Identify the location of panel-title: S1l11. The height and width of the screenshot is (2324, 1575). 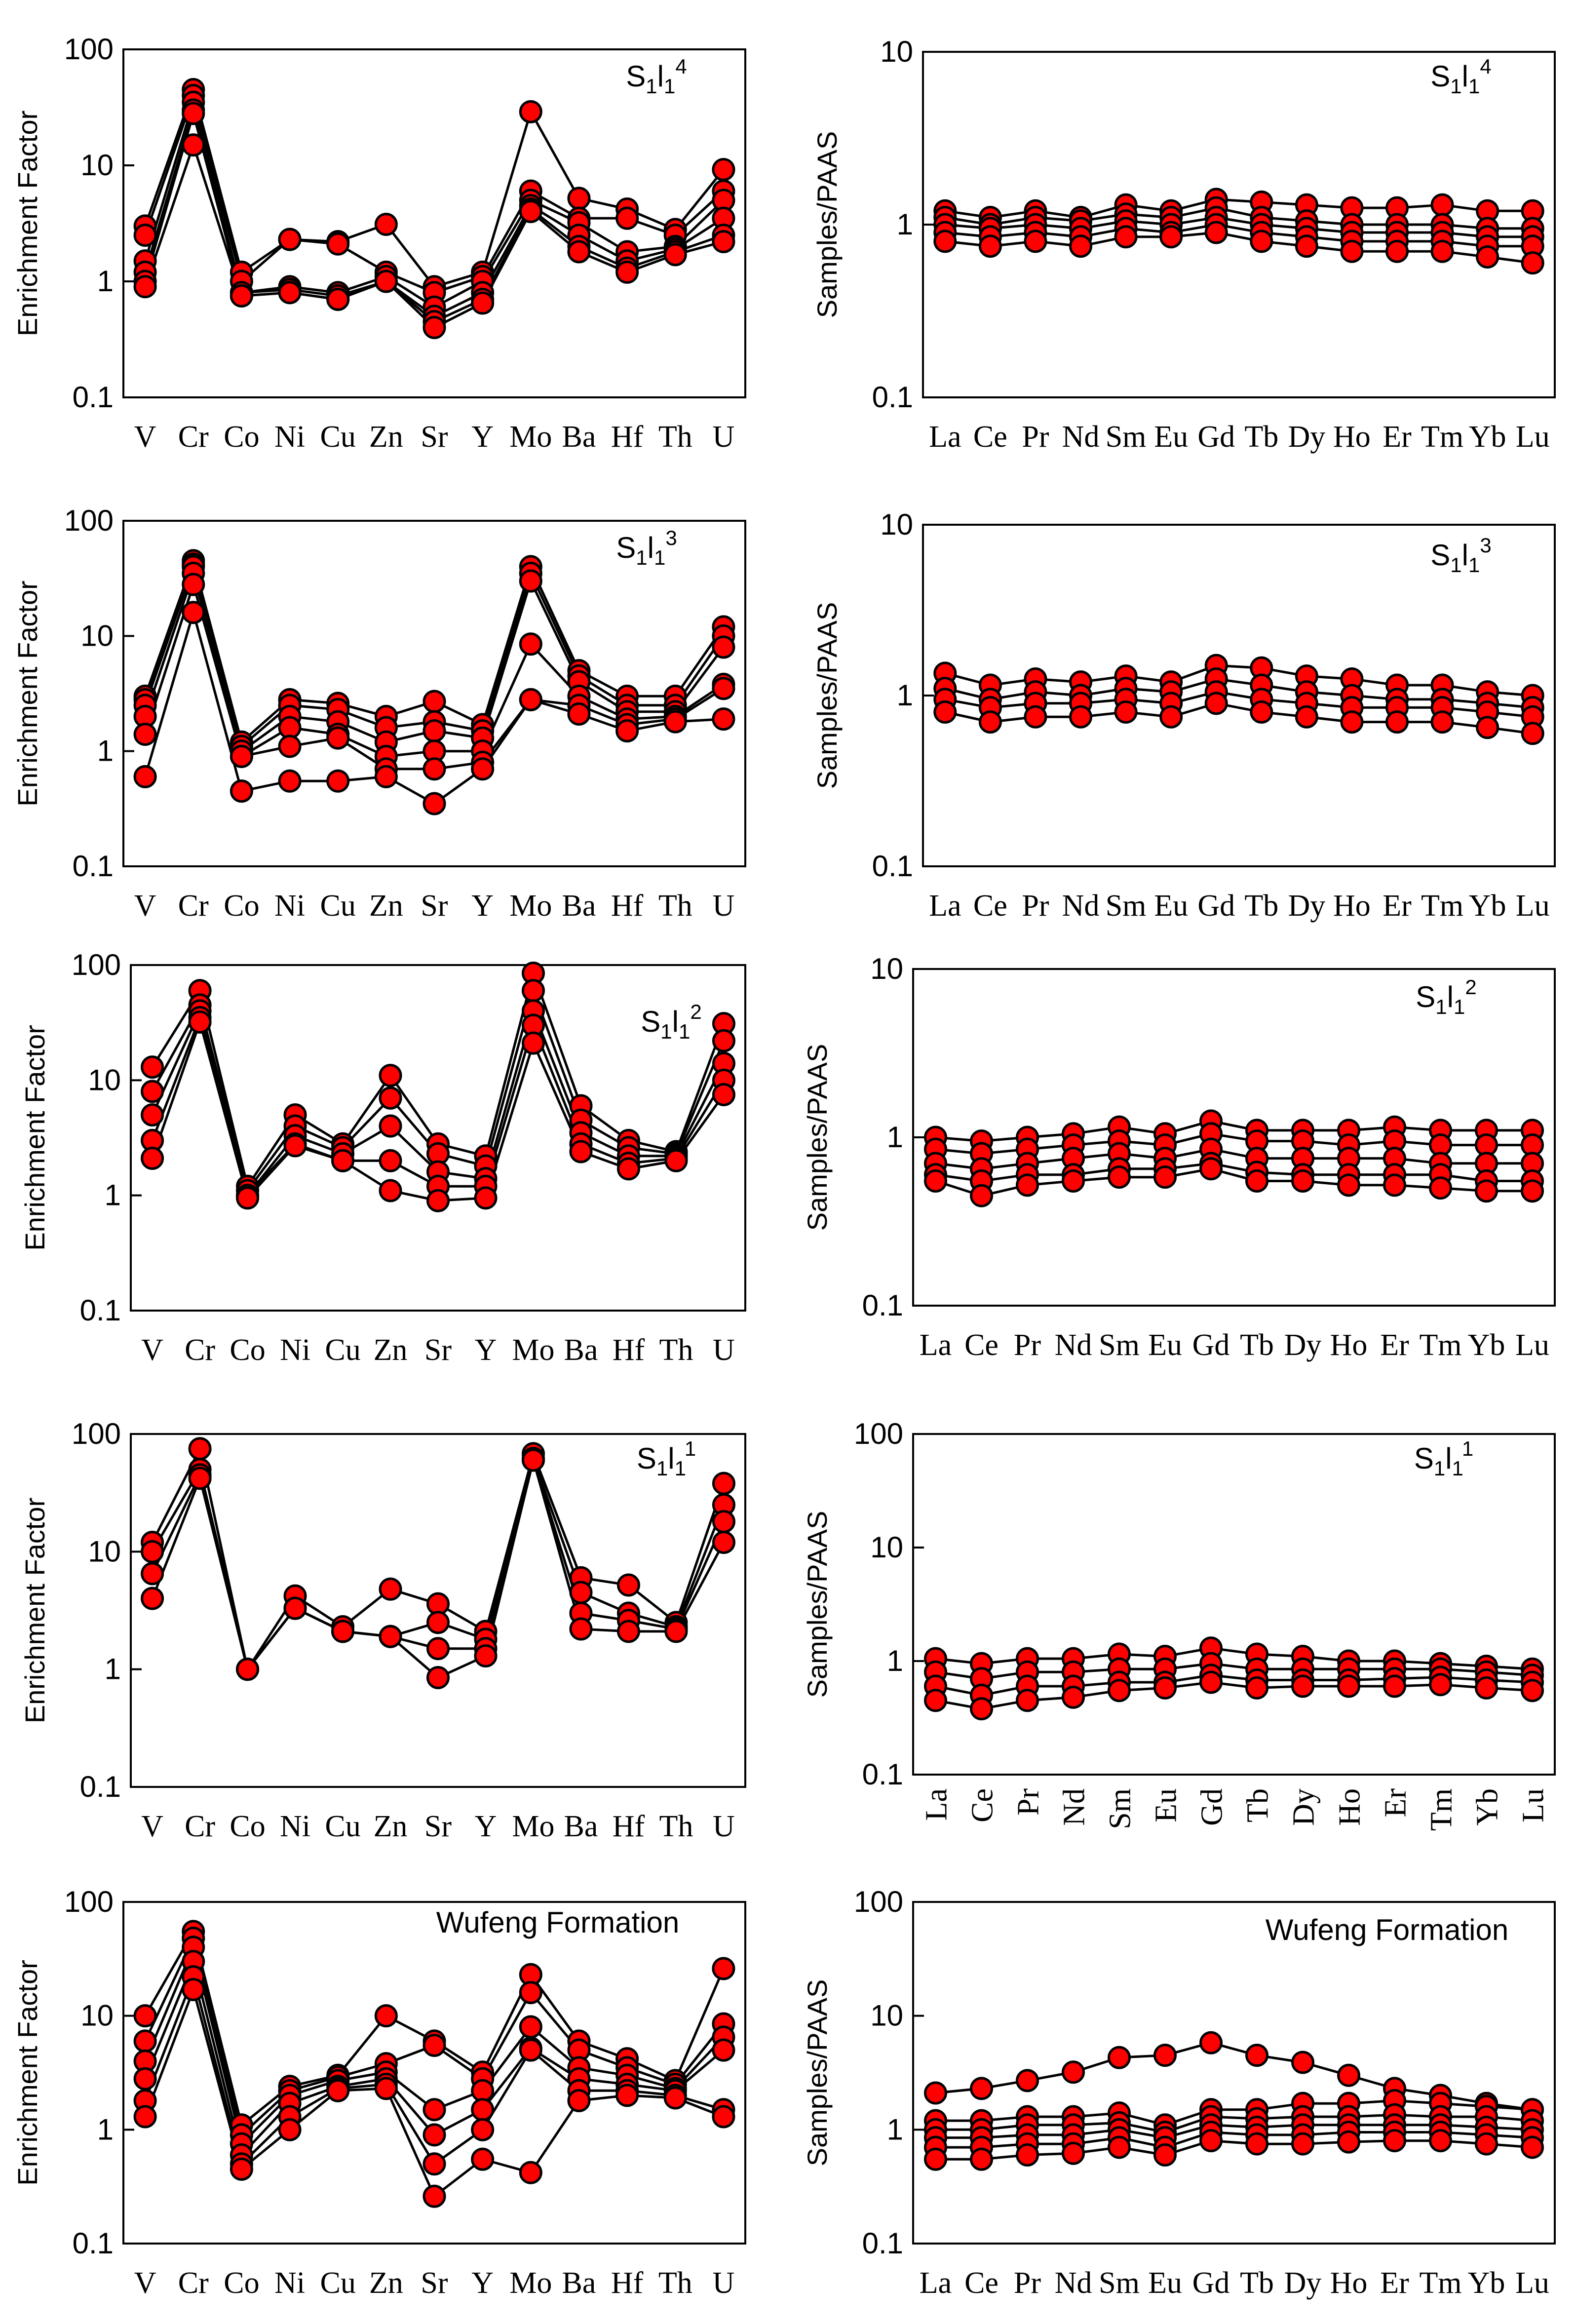
(666, 1458).